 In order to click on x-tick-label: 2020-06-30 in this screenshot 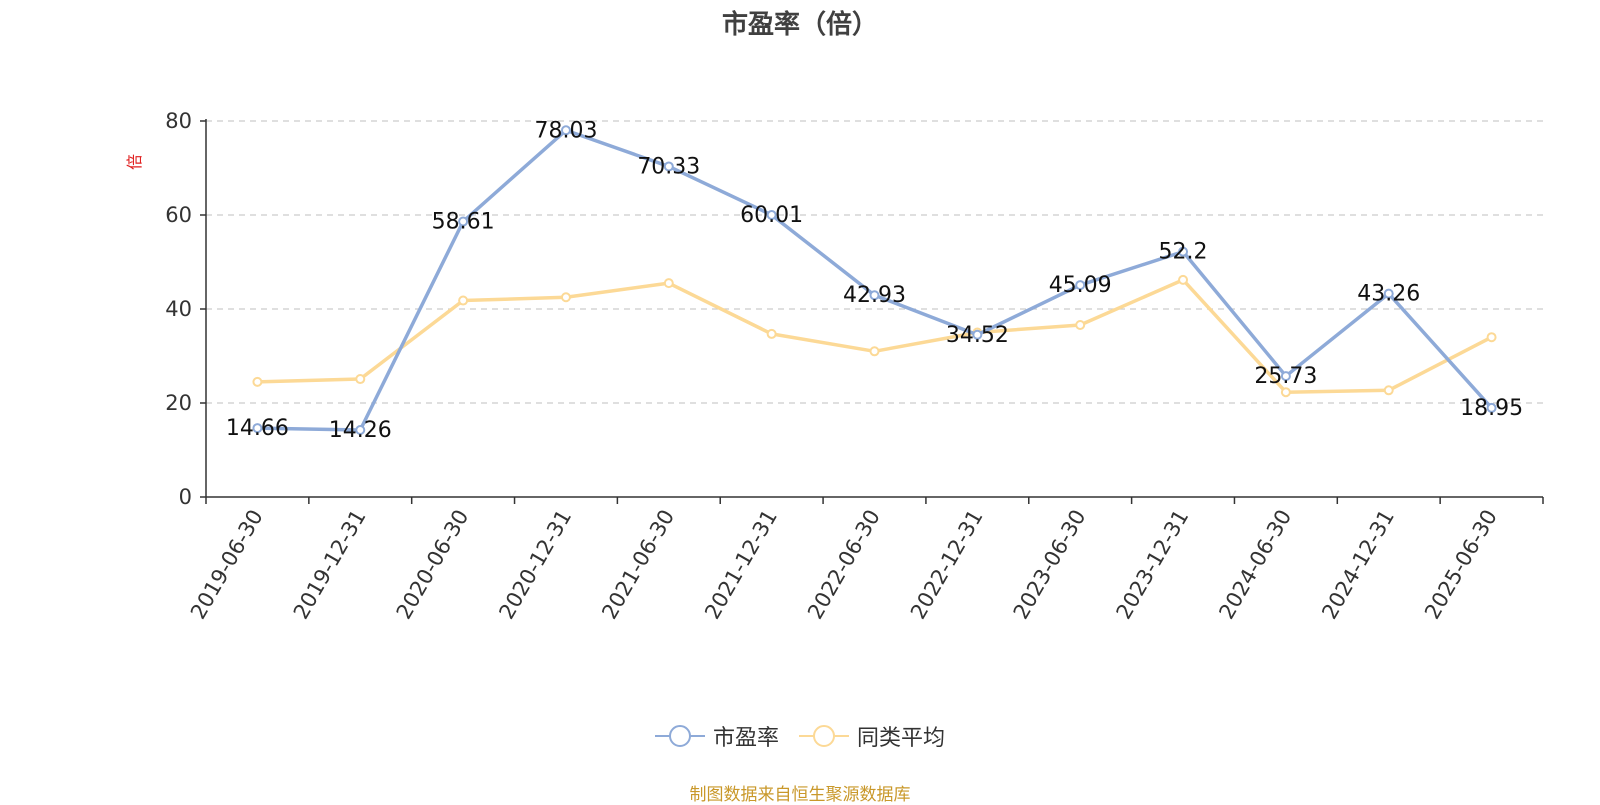, I will do `click(433, 564)`.